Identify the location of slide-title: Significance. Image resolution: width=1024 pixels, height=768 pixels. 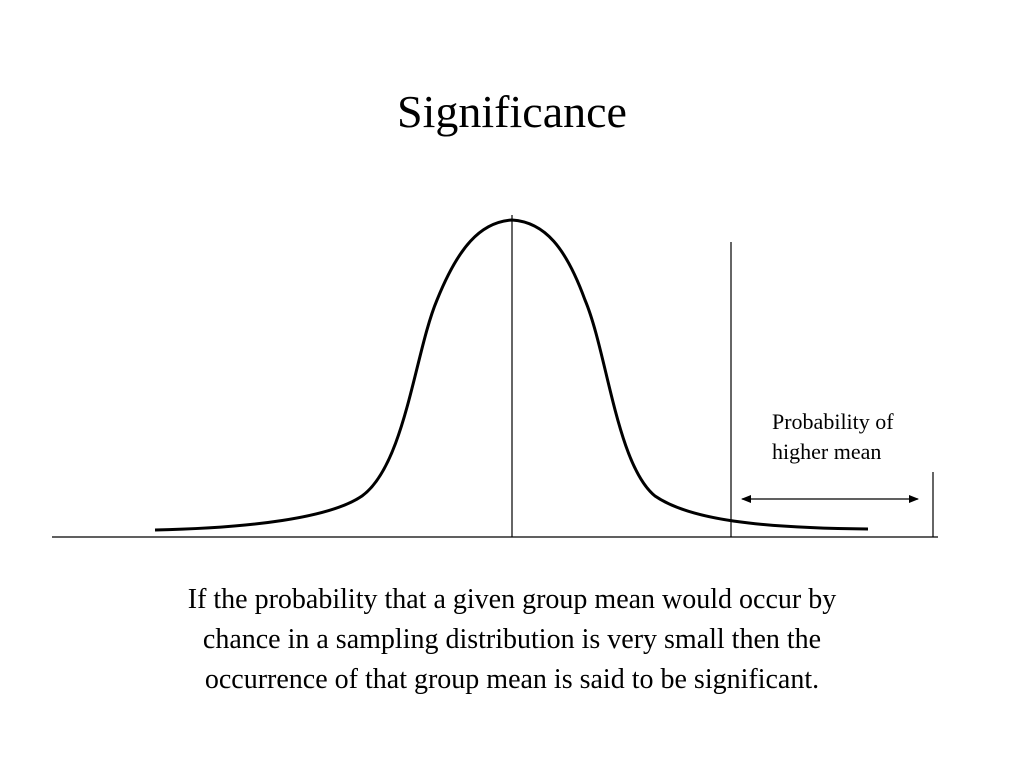
(512, 111).